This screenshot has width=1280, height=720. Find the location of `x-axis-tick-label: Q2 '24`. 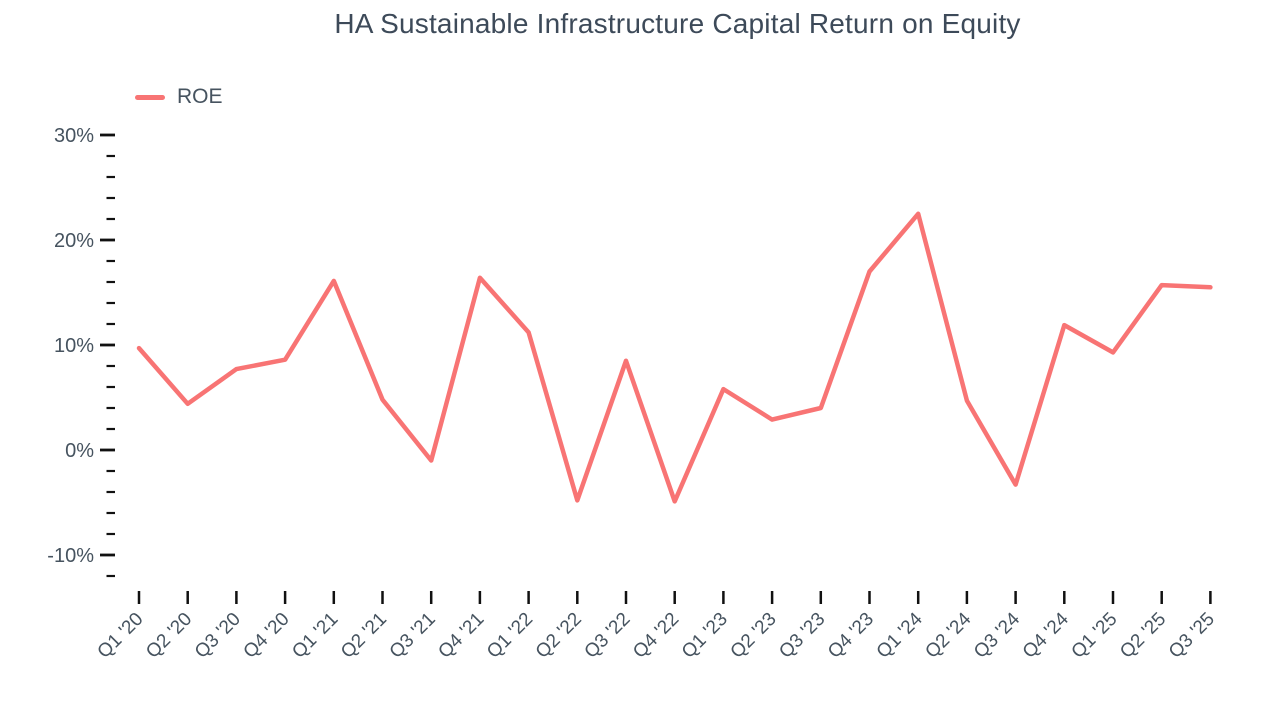

x-axis-tick-label: Q2 '24 is located at coordinates (948, 635).